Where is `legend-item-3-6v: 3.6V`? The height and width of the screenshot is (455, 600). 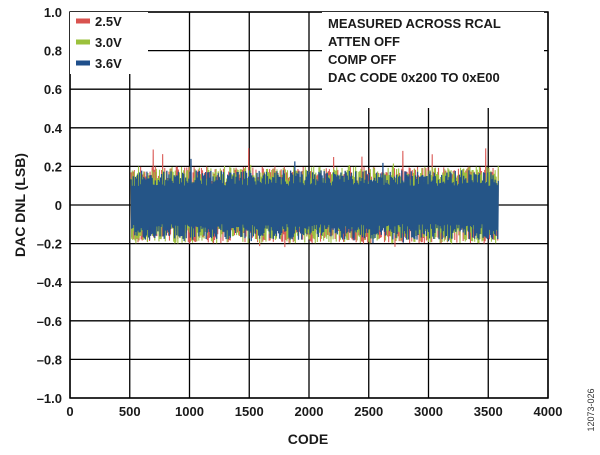
legend-item-3-6v: 3.6V is located at coordinates (99, 63).